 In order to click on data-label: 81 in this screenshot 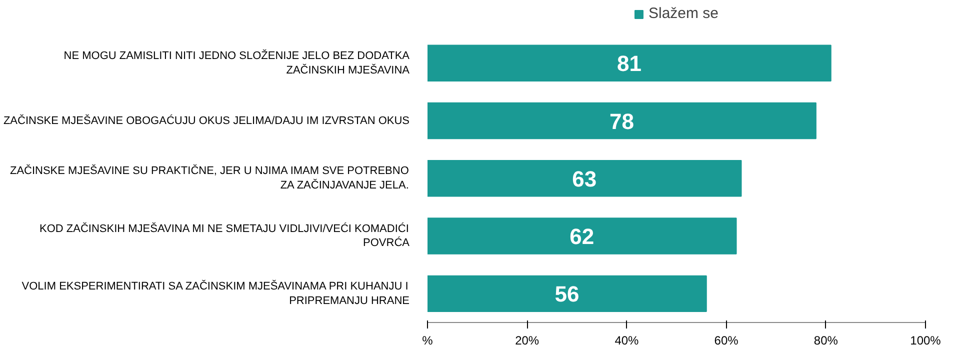, I will do `click(629, 63)`.